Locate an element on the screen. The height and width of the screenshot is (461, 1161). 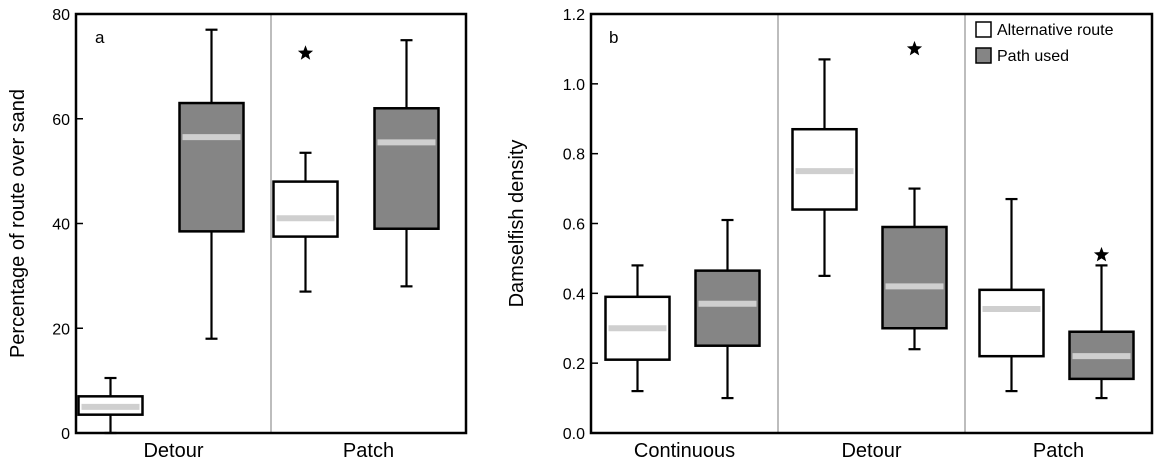
y-tick-label: 1.2 is located at coordinates (574, 15).